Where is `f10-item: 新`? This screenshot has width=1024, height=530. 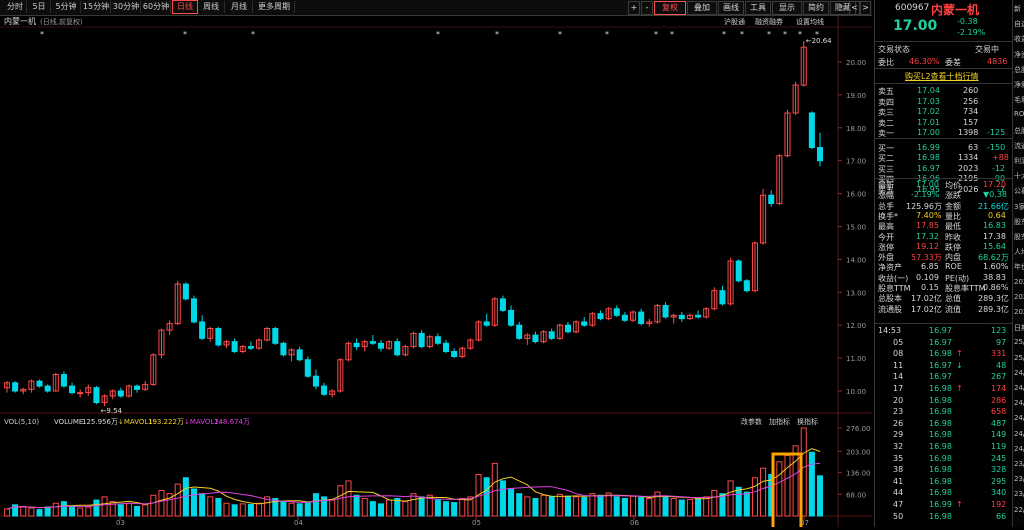 f10-item: 新 is located at coordinates (1017, 9).